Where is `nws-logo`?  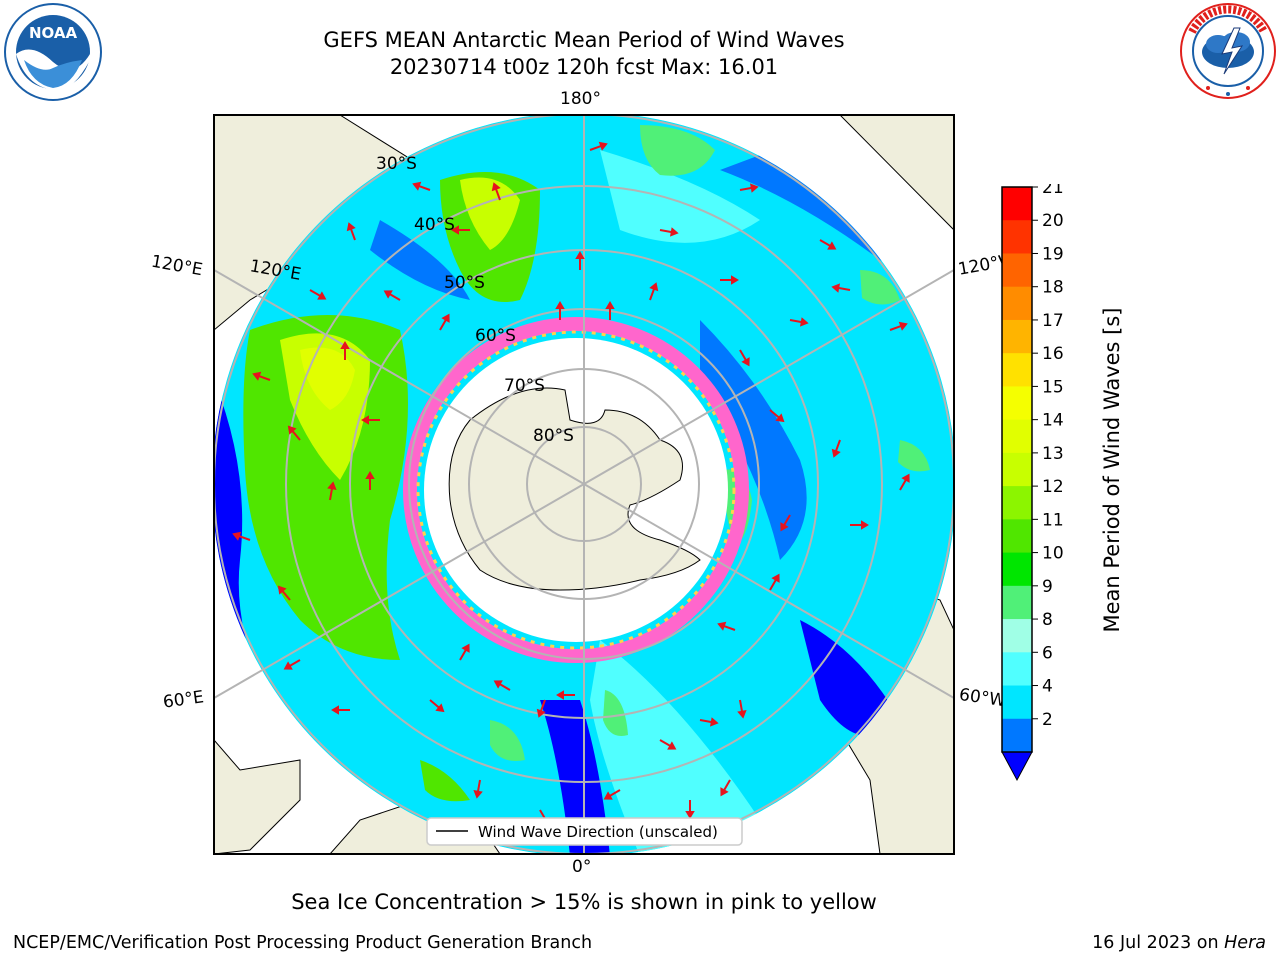 nws-logo is located at coordinates (1228, 51).